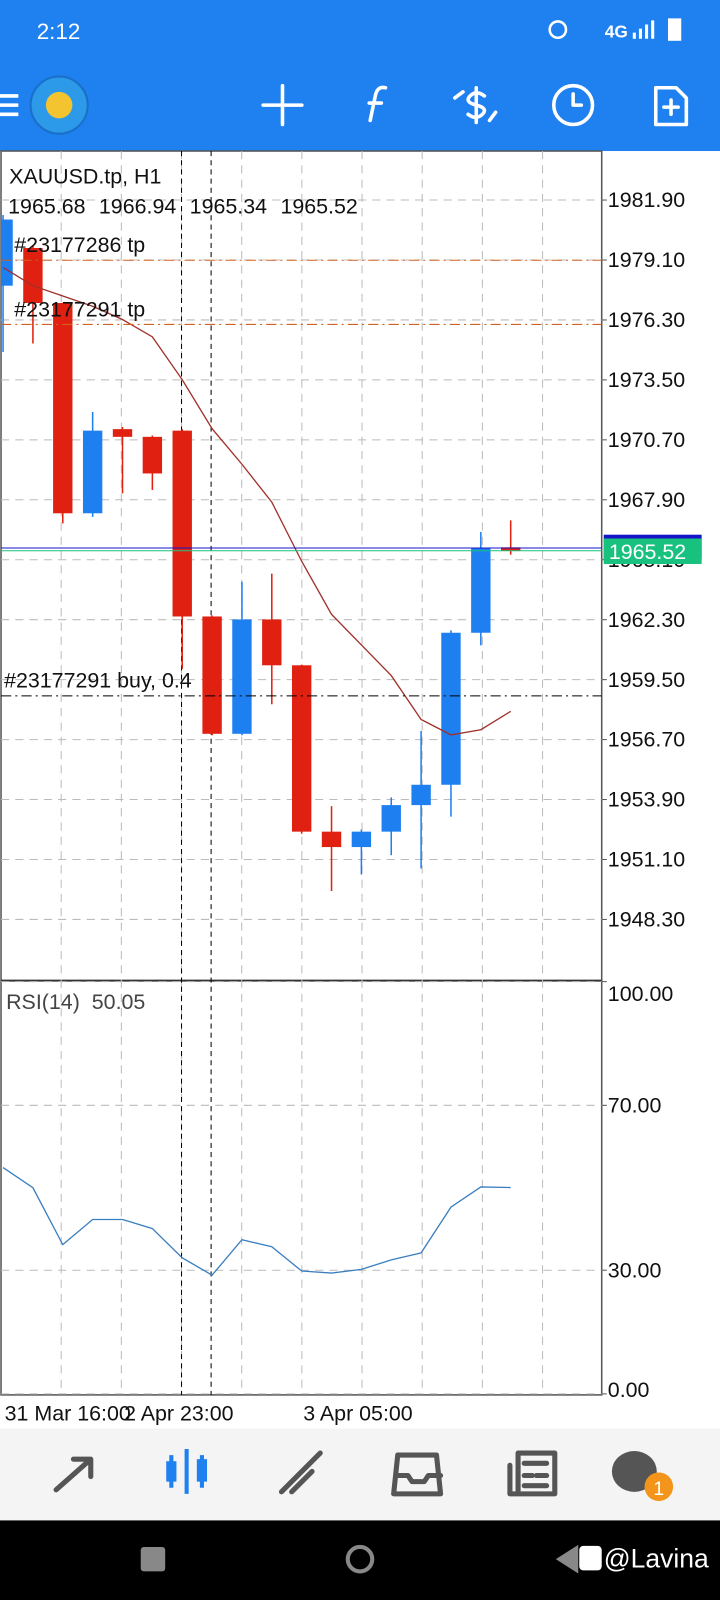 Image resolution: width=720 pixels, height=1600 pixels. What do you see at coordinates (73, 1474) in the screenshot?
I see `nav-quotes` at bounding box center [73, 1474].